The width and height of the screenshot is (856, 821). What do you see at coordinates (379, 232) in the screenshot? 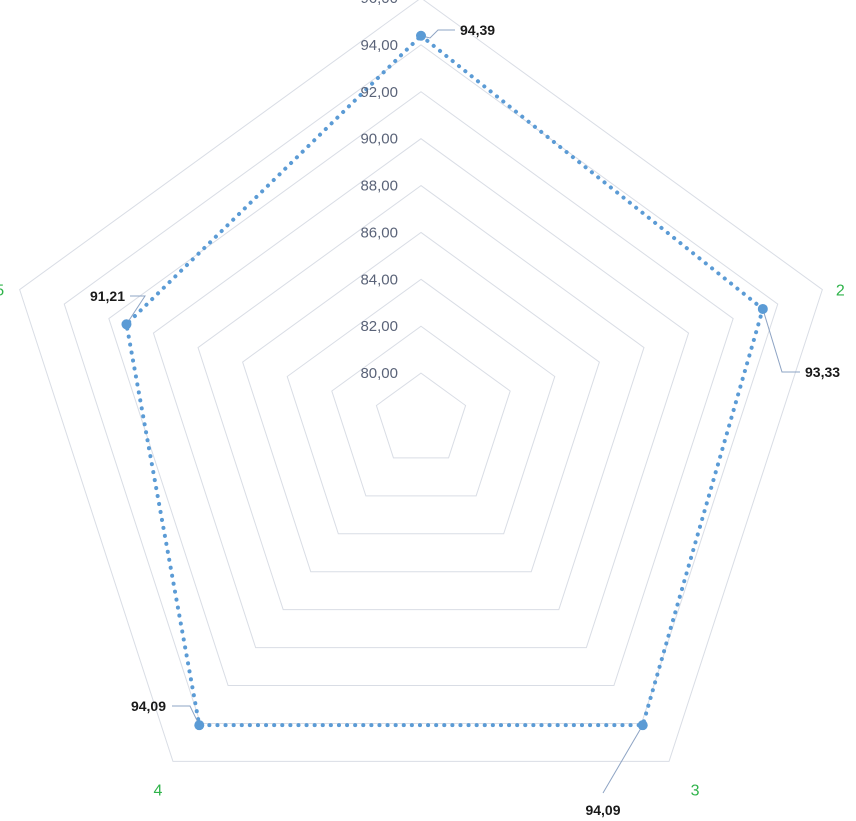
I see `radial-tick-label: 86,00` at bounding box center [379, 232].